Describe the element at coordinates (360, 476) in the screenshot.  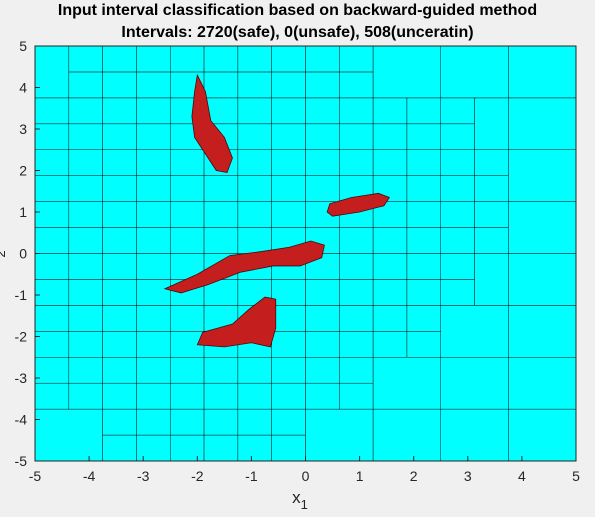
I see `x-tick-label: 1` at that location.